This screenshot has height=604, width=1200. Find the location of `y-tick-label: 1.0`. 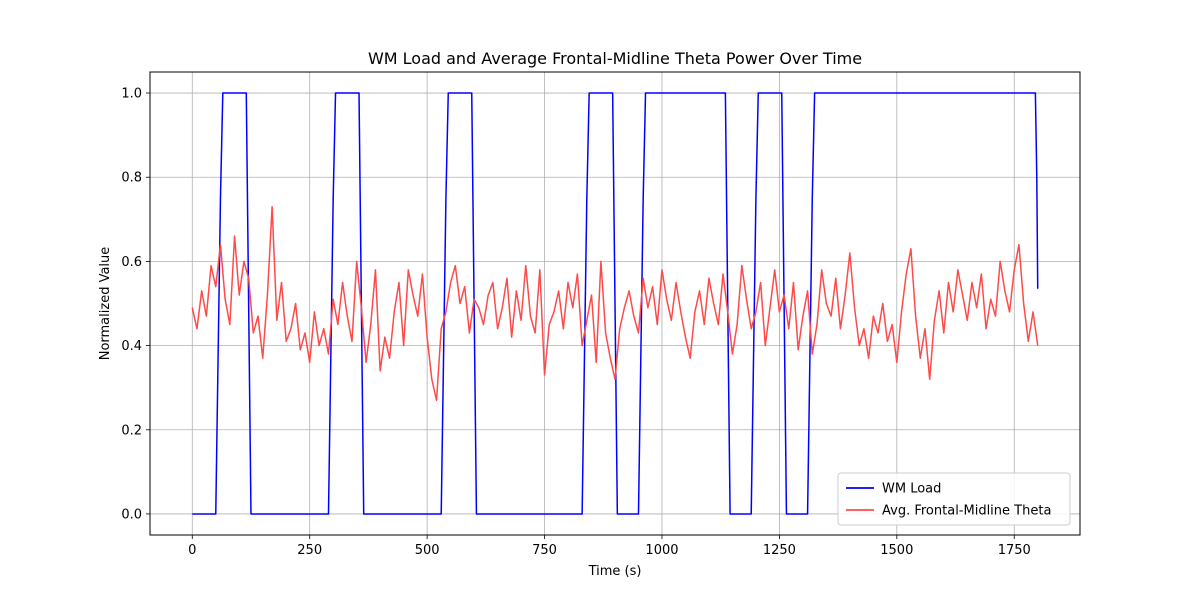

y-tick-label: 1.0 is located at coordinates (131, 94).